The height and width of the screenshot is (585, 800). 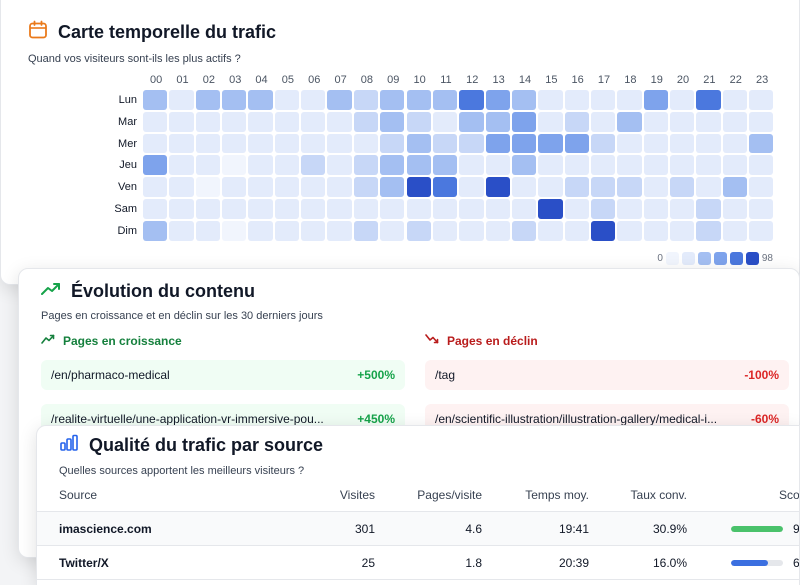 What do you see at coordinates (557, 494) in the screenshot?
I see `col-time: Temps moy.` at bounding box center [557, 494].